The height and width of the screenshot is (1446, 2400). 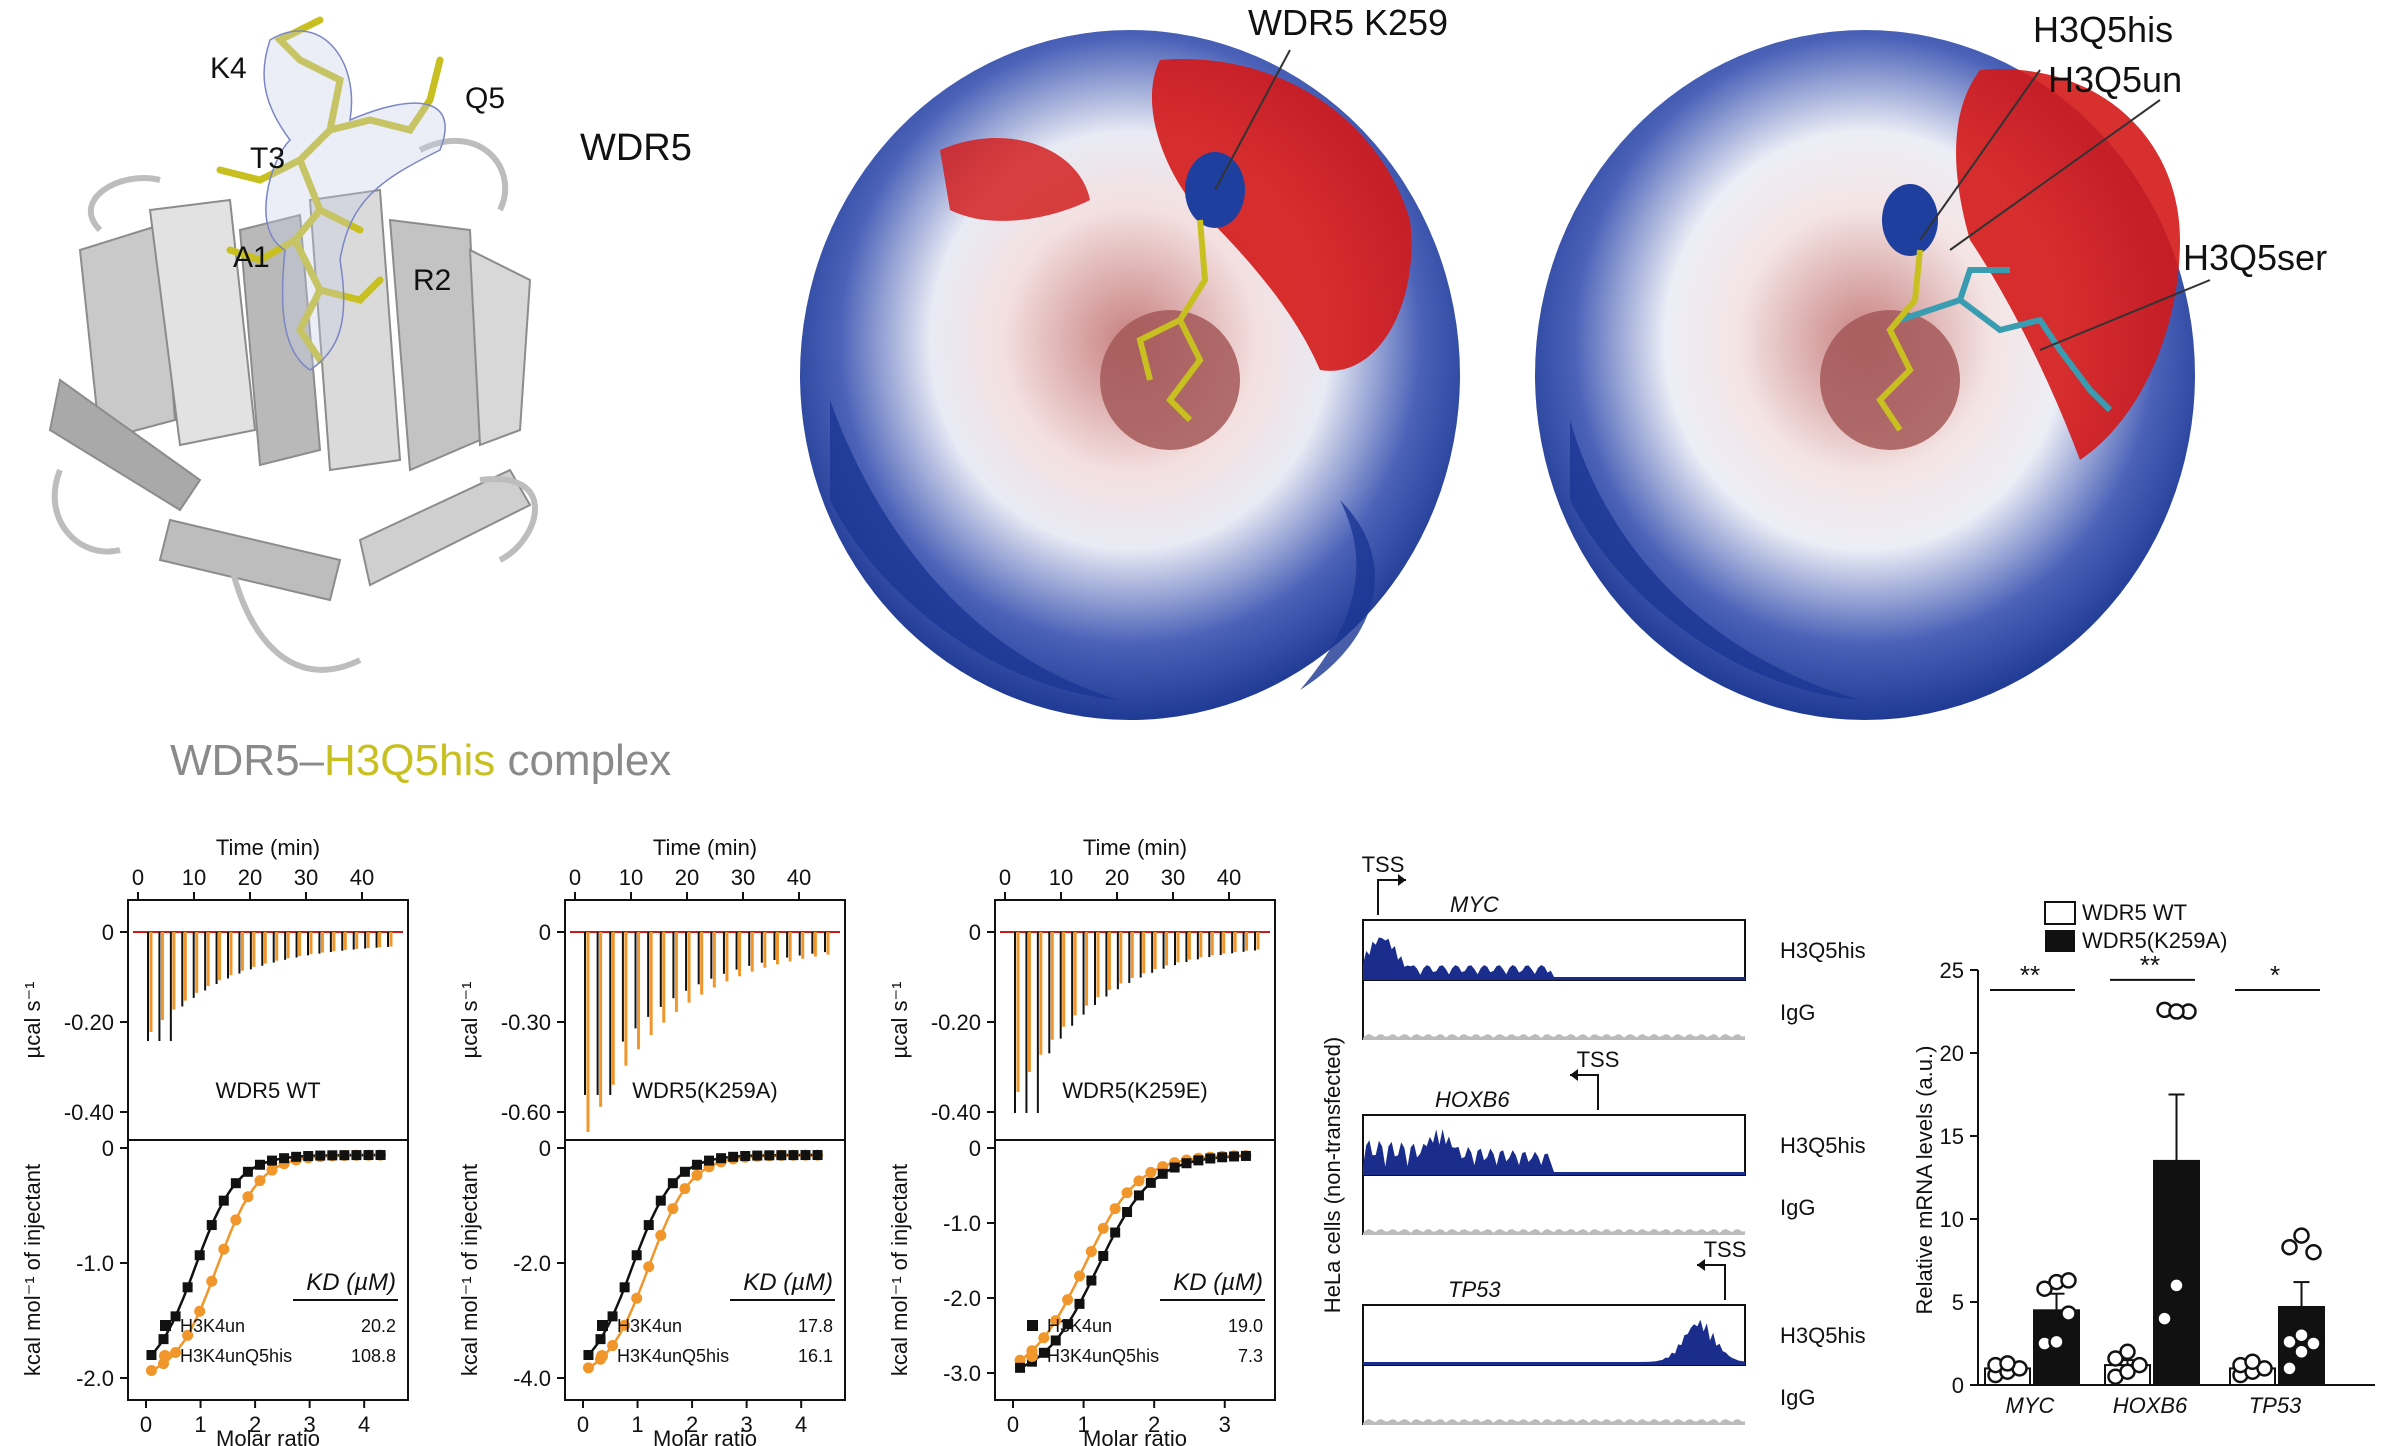 I want to click on gene-label: HOXB6, so click(x=1472, y=1099).